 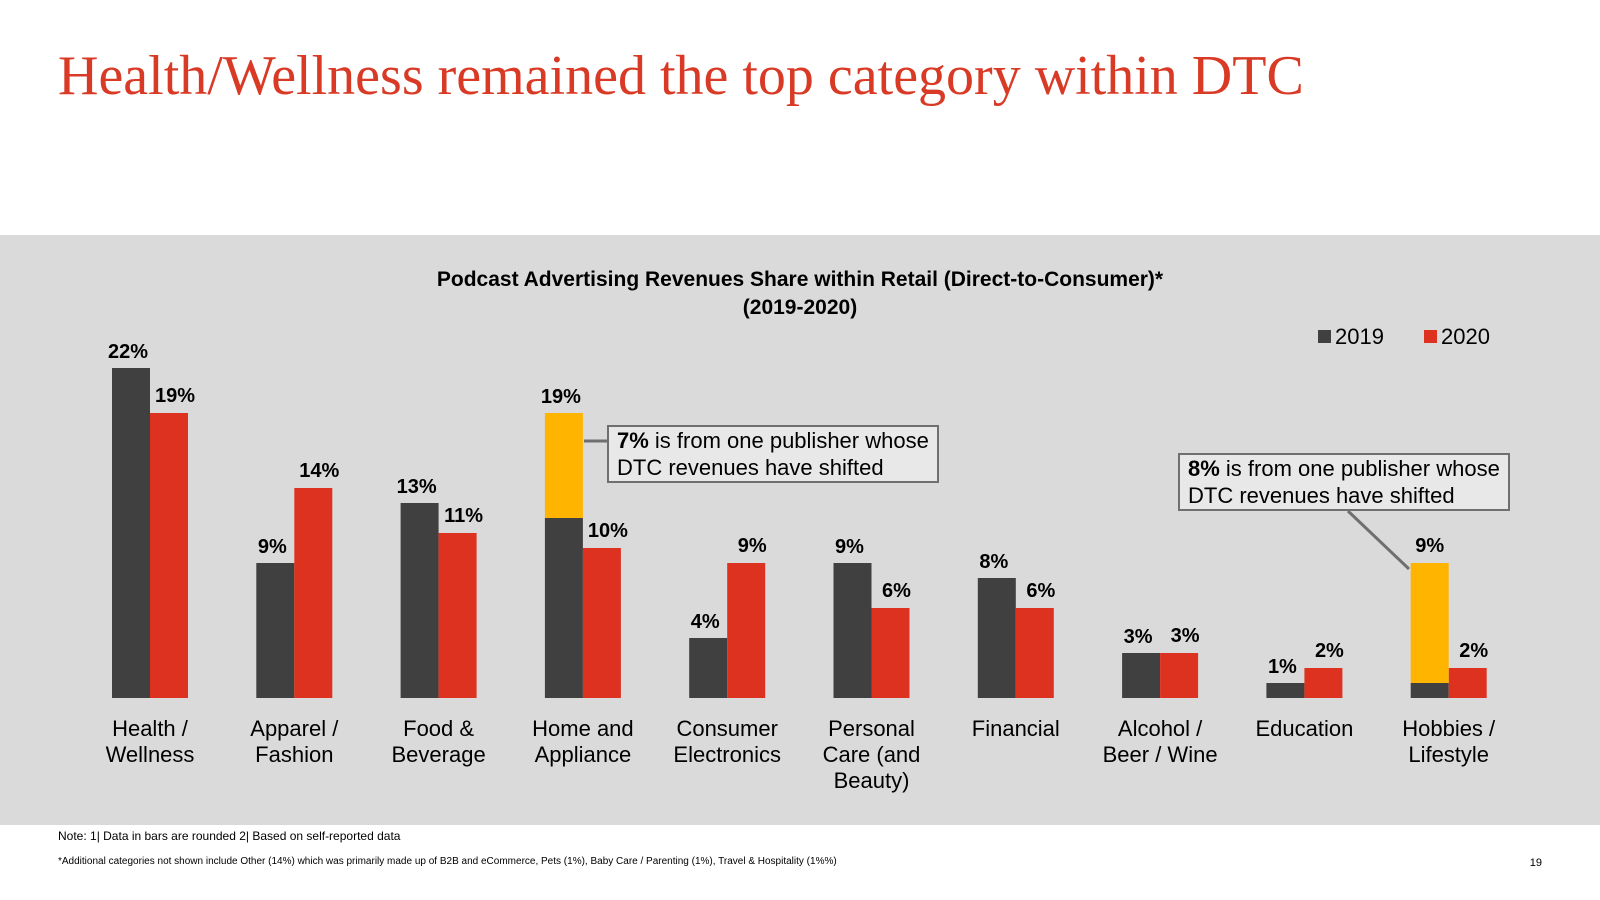 I want to click on category-label: Care (and, so click(x=872, y=754).